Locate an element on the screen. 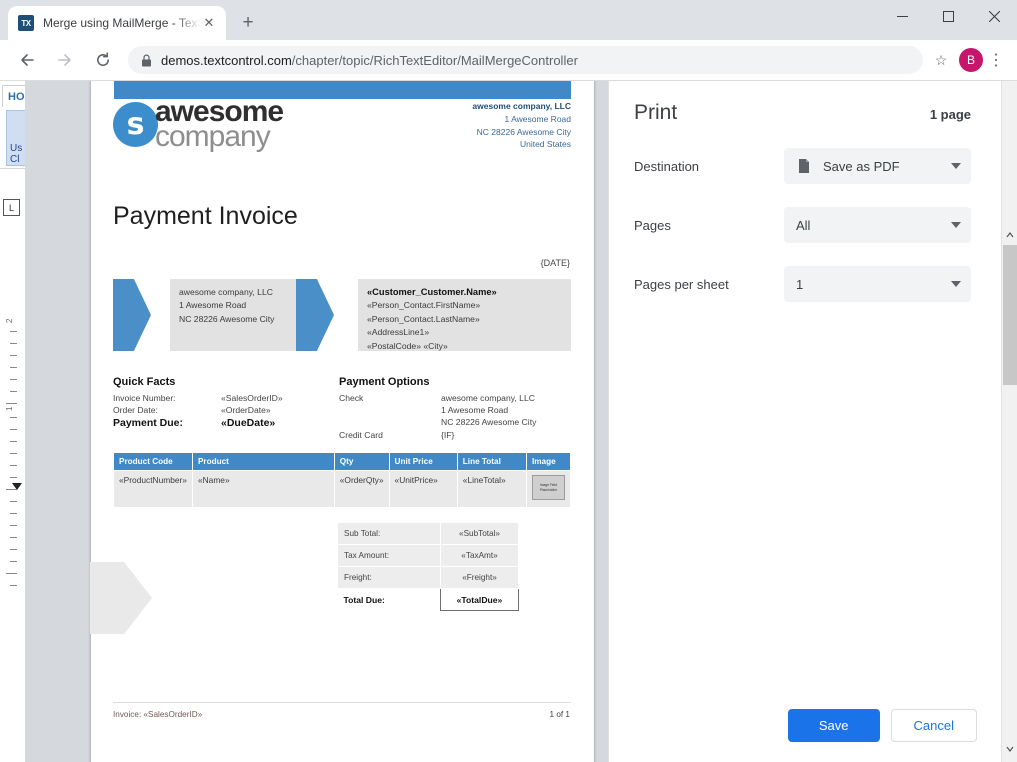  tax-amount-label: Tax Amount: is located at coordinates (389, 555).